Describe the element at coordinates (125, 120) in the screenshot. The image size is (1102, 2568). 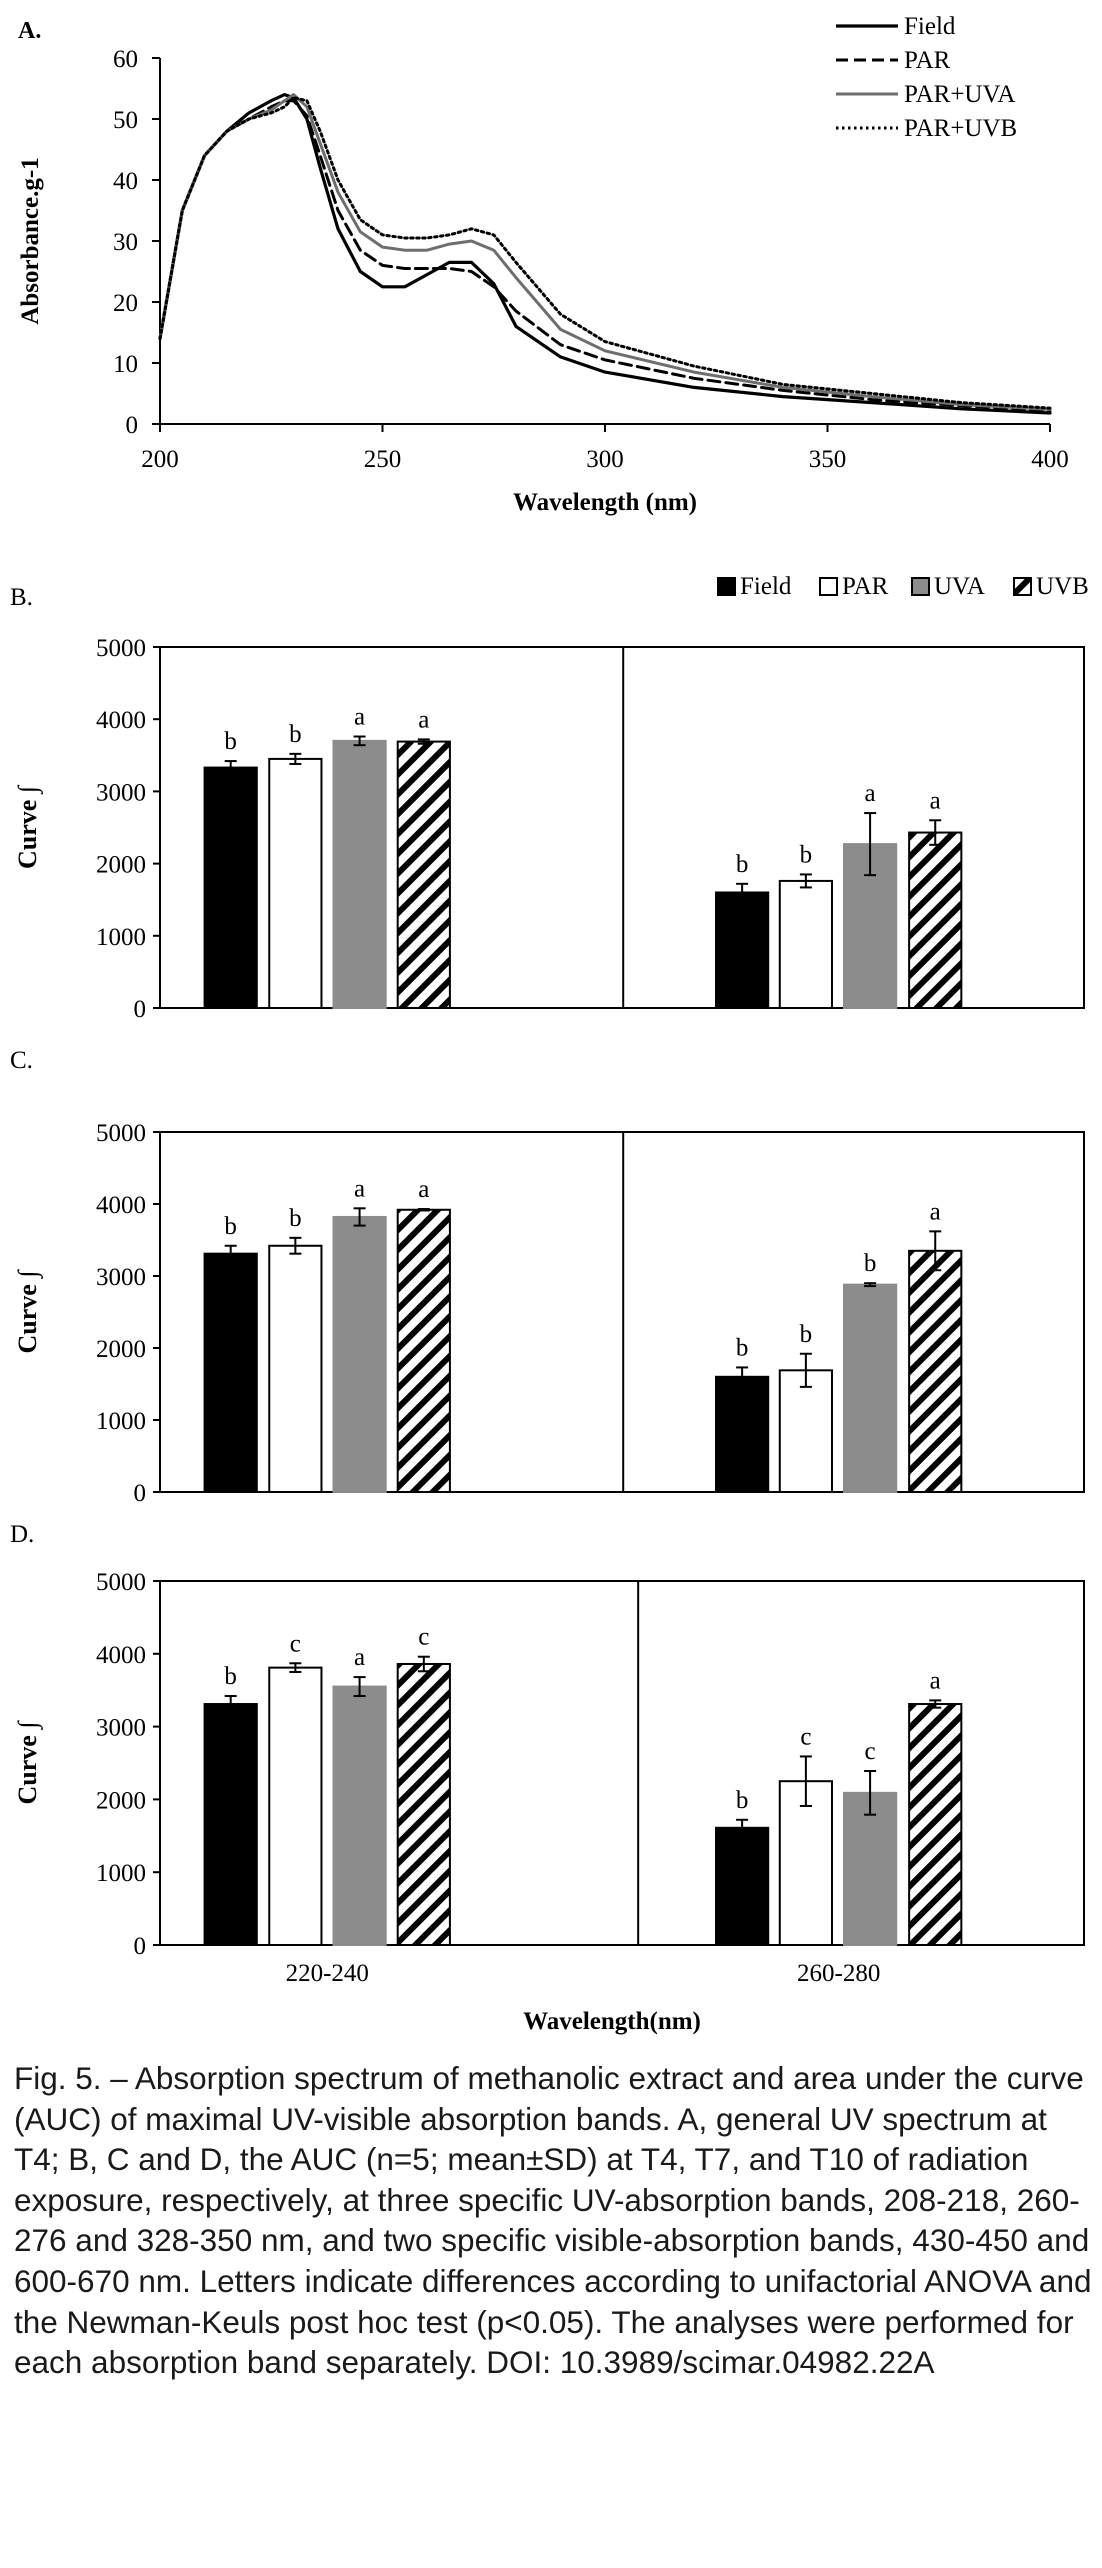
I see `y-tick-label: 50` at that location.